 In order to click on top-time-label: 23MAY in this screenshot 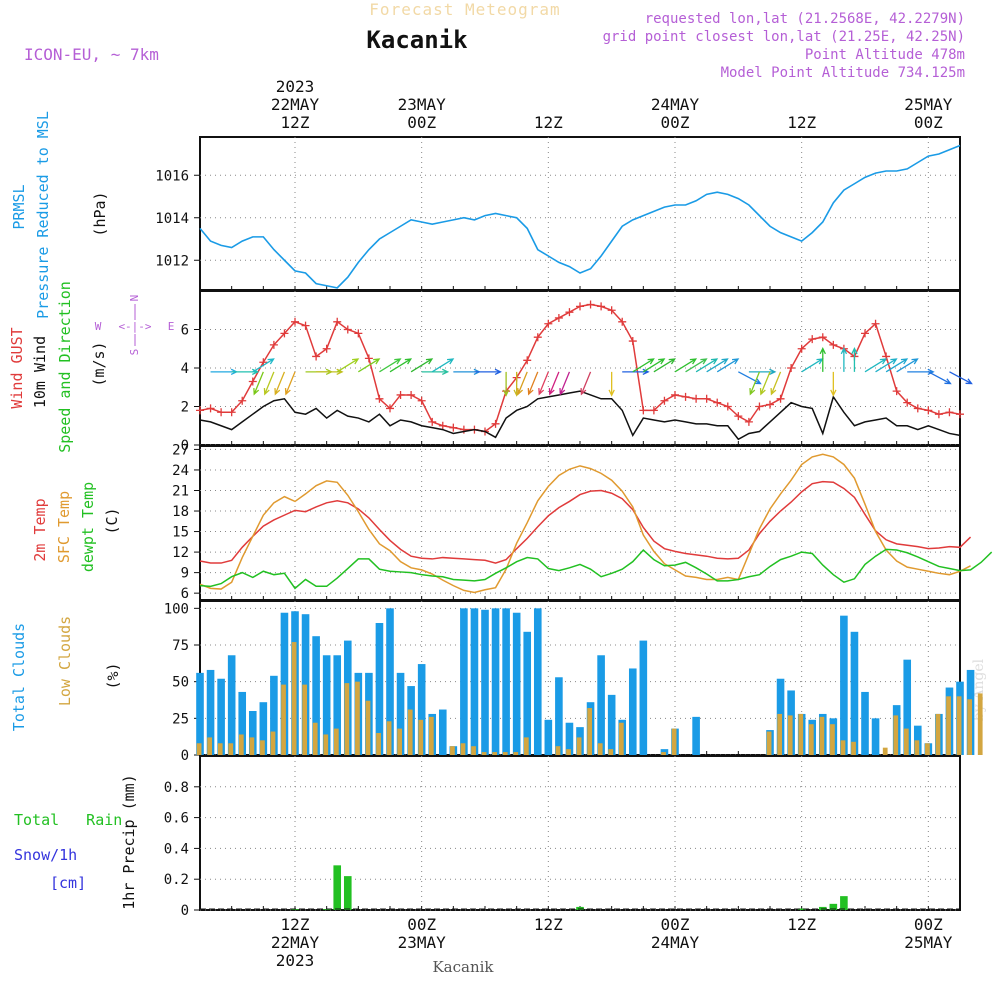, I will do `click(422, 104)`.